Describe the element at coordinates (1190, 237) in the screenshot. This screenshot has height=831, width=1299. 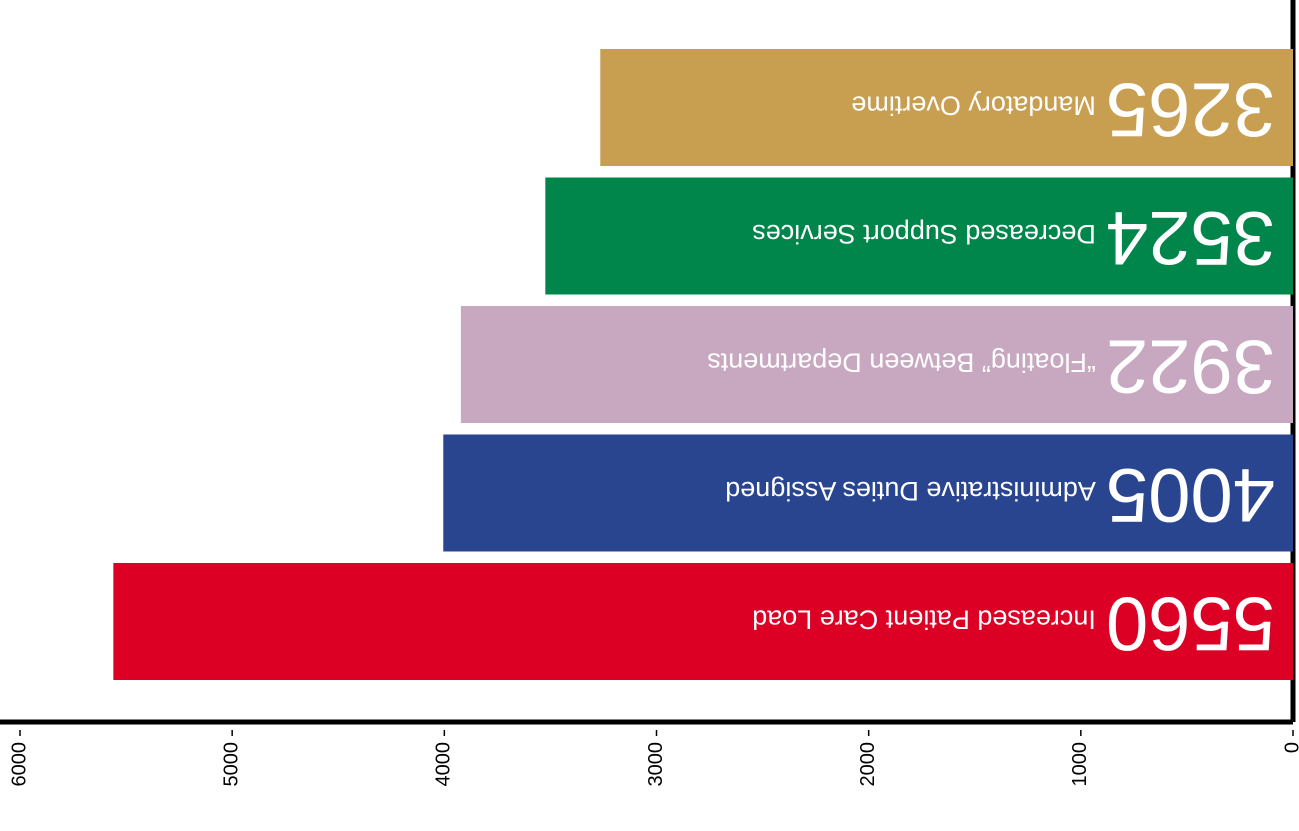
I see `value-label: 3524` at that location.